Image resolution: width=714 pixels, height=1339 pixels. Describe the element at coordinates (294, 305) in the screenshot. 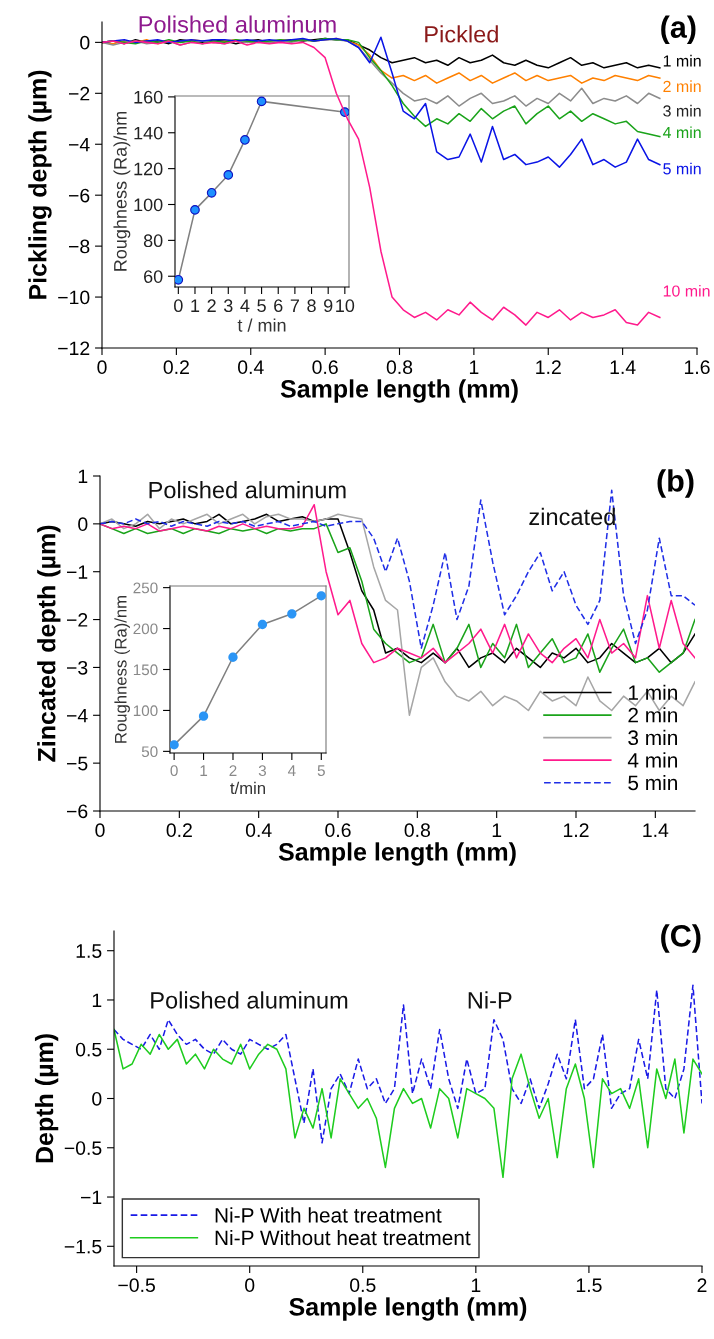

I see `x-tick-label: 7` at that location.